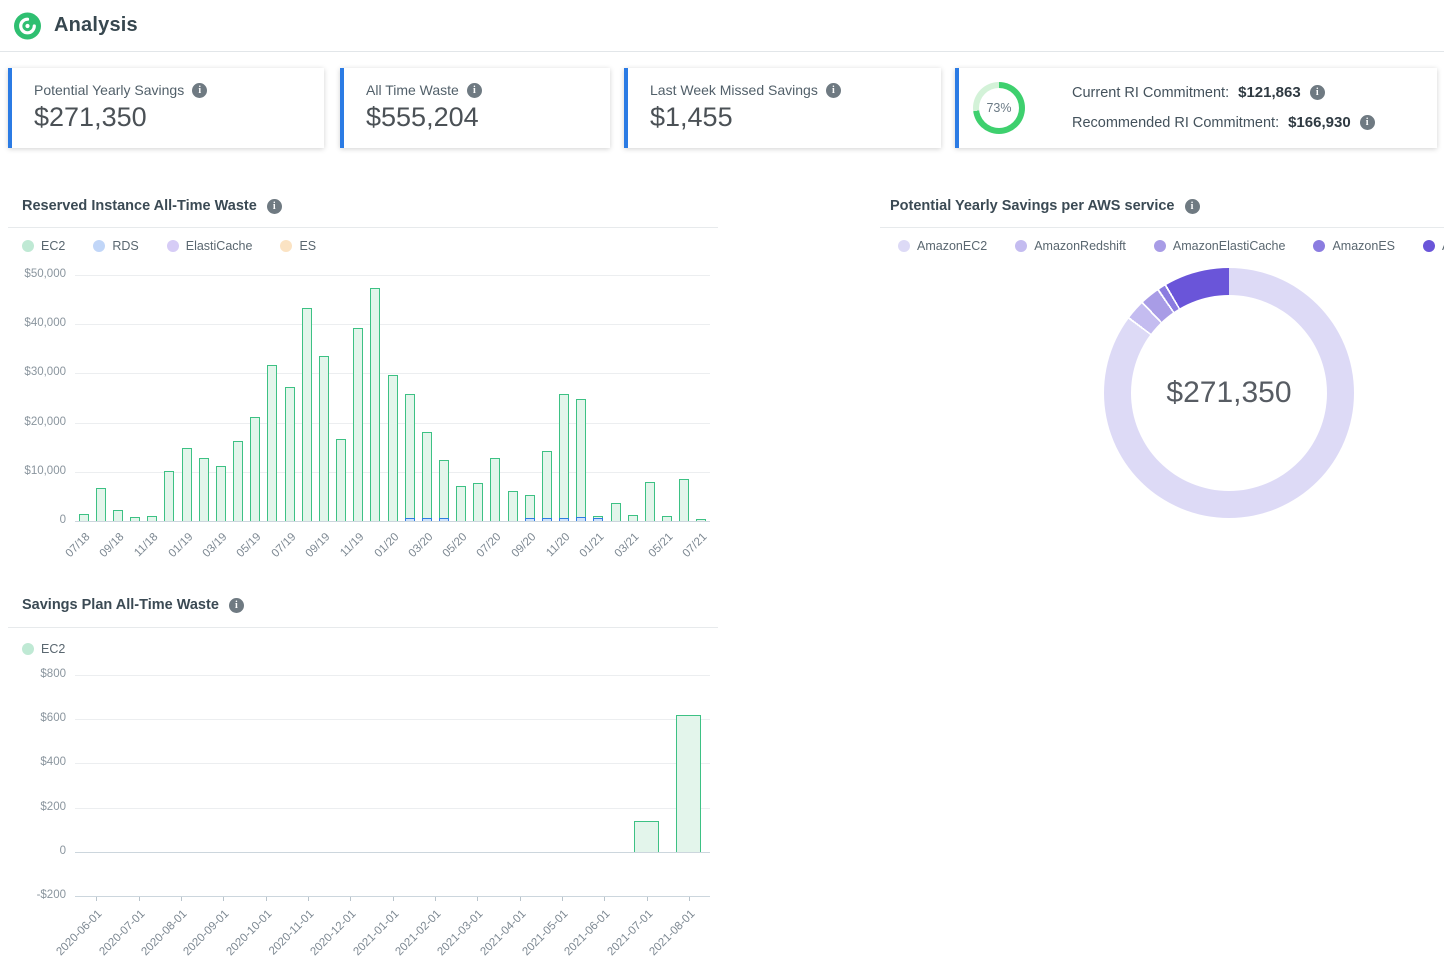  Describe the element at coordinates (306, 414) in the screenshot. I see `bar-08/19` at that location.